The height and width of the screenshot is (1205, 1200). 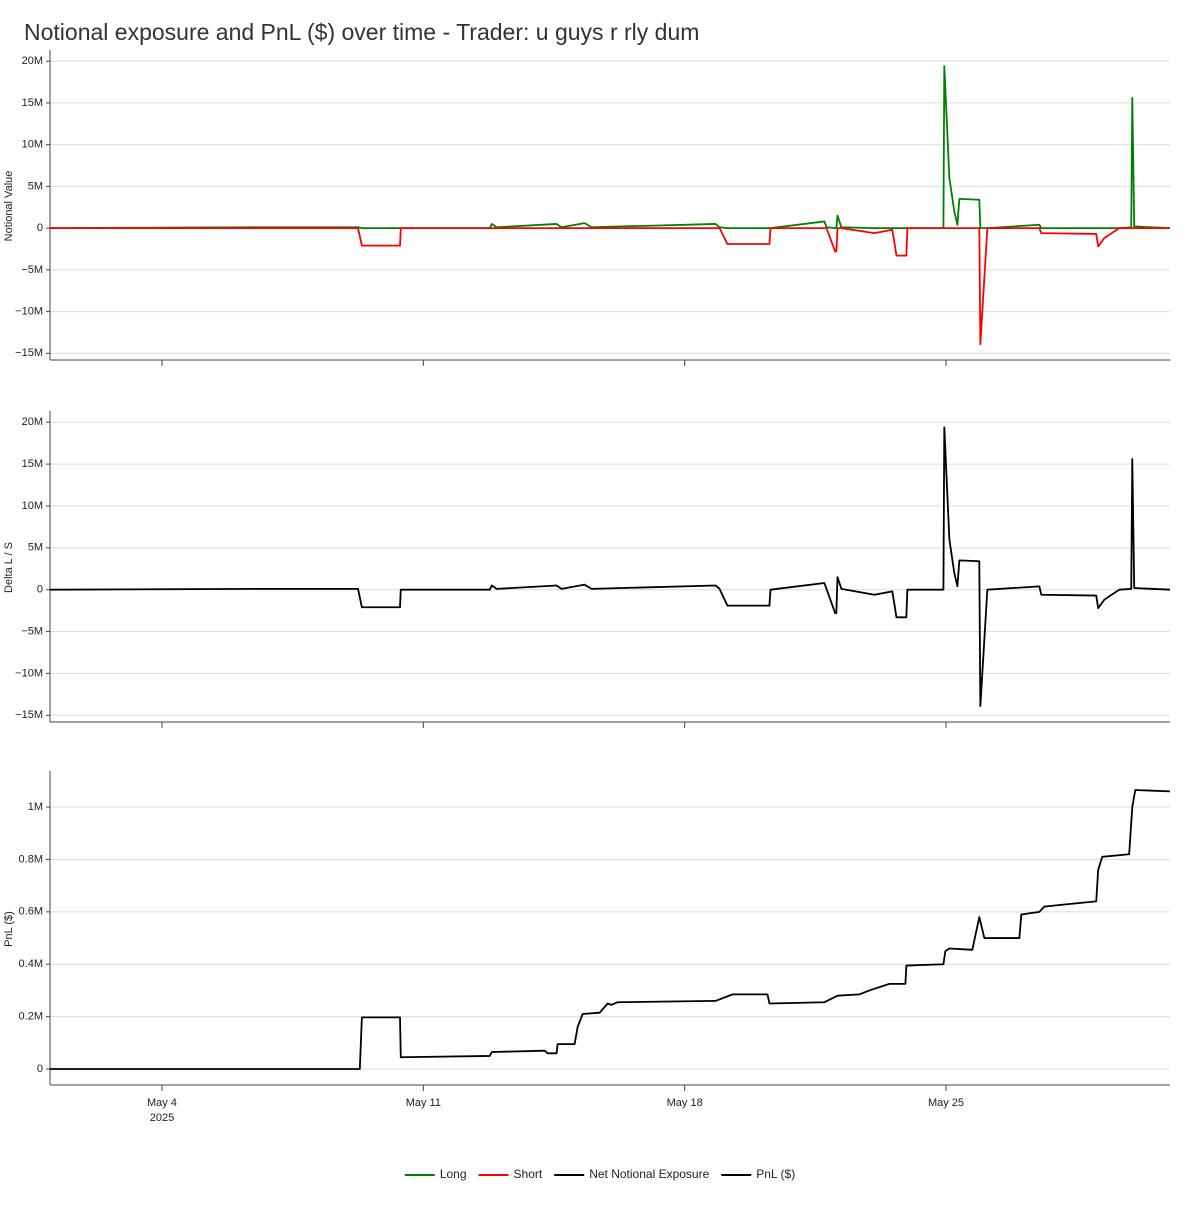 I want to click on legend: Long Short Net Notional Exposure PnL ($), so click(x=599, y=1174).